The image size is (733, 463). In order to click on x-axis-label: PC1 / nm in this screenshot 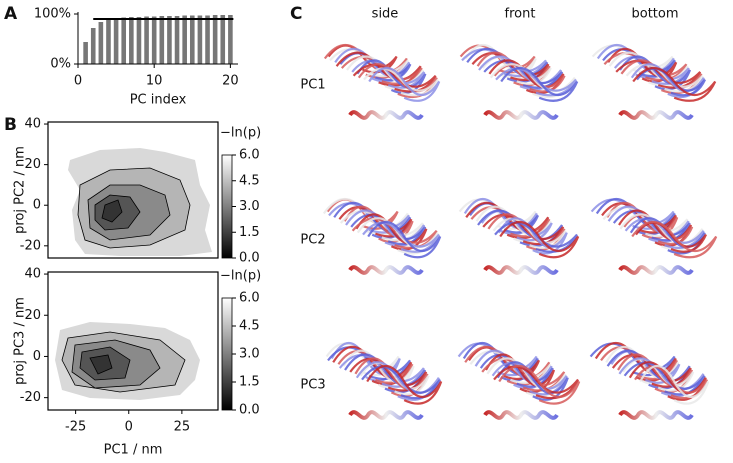, I will do `click(133, 450)`.